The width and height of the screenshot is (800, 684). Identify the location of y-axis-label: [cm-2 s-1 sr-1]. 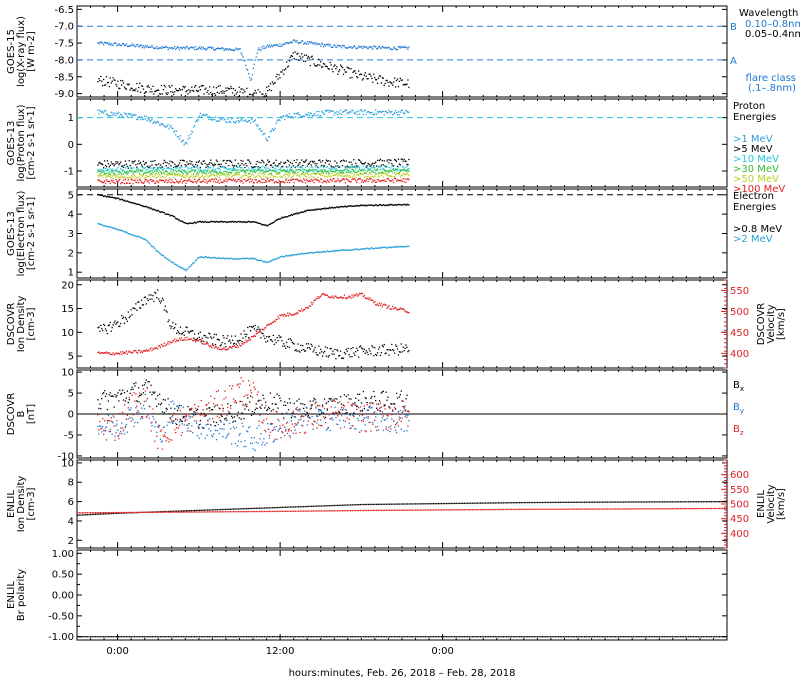
(31, 233).